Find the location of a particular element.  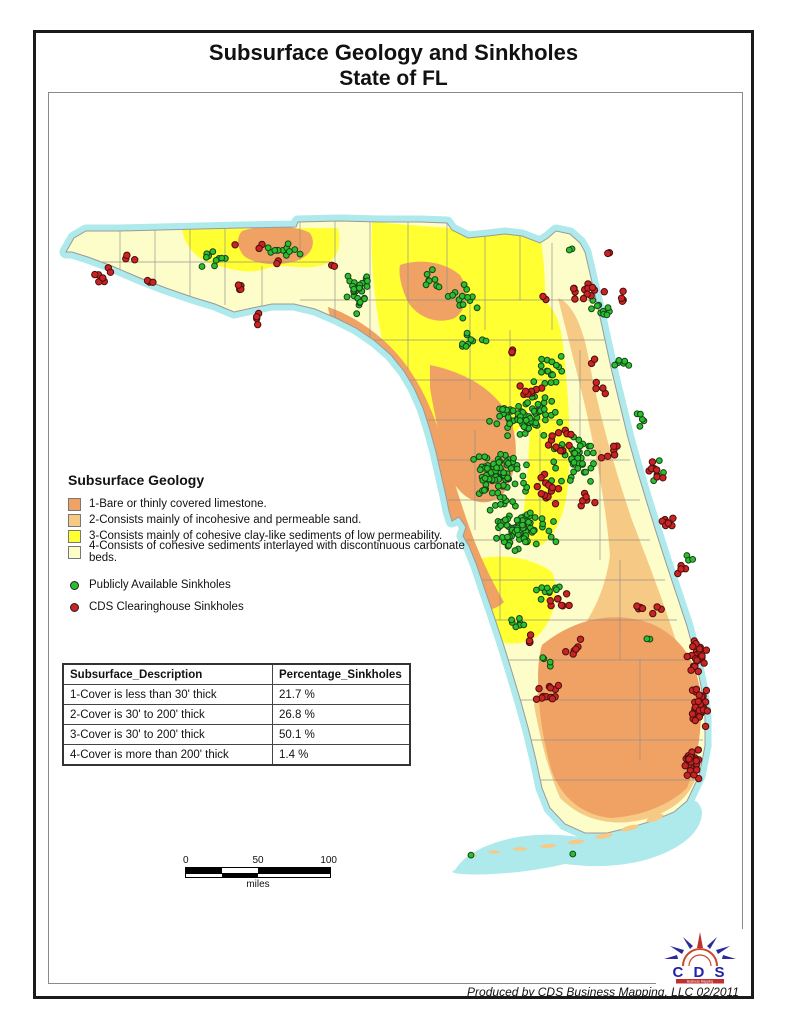

table-row: 1-Cover is less than 30' thick 21.7 % is located at coordinates (236, 694).